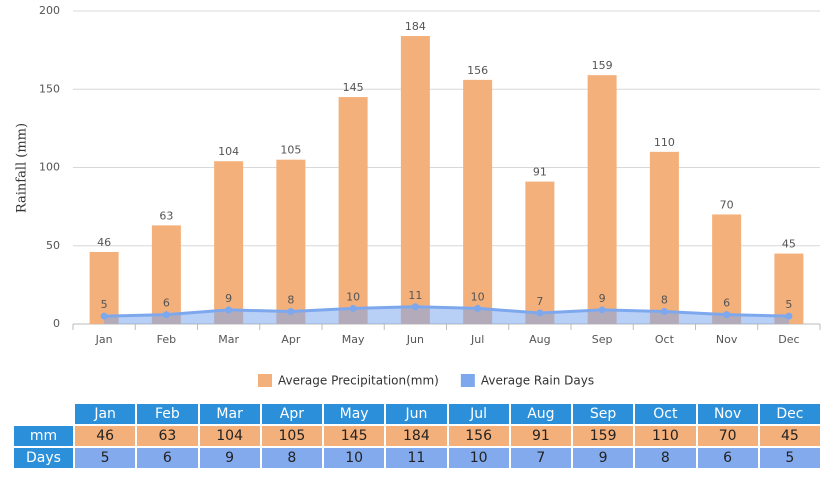  What do you see at coordinates (727, 436) in the screenshot?
I see `table-cell: 70` at bounding box center [727, 436].